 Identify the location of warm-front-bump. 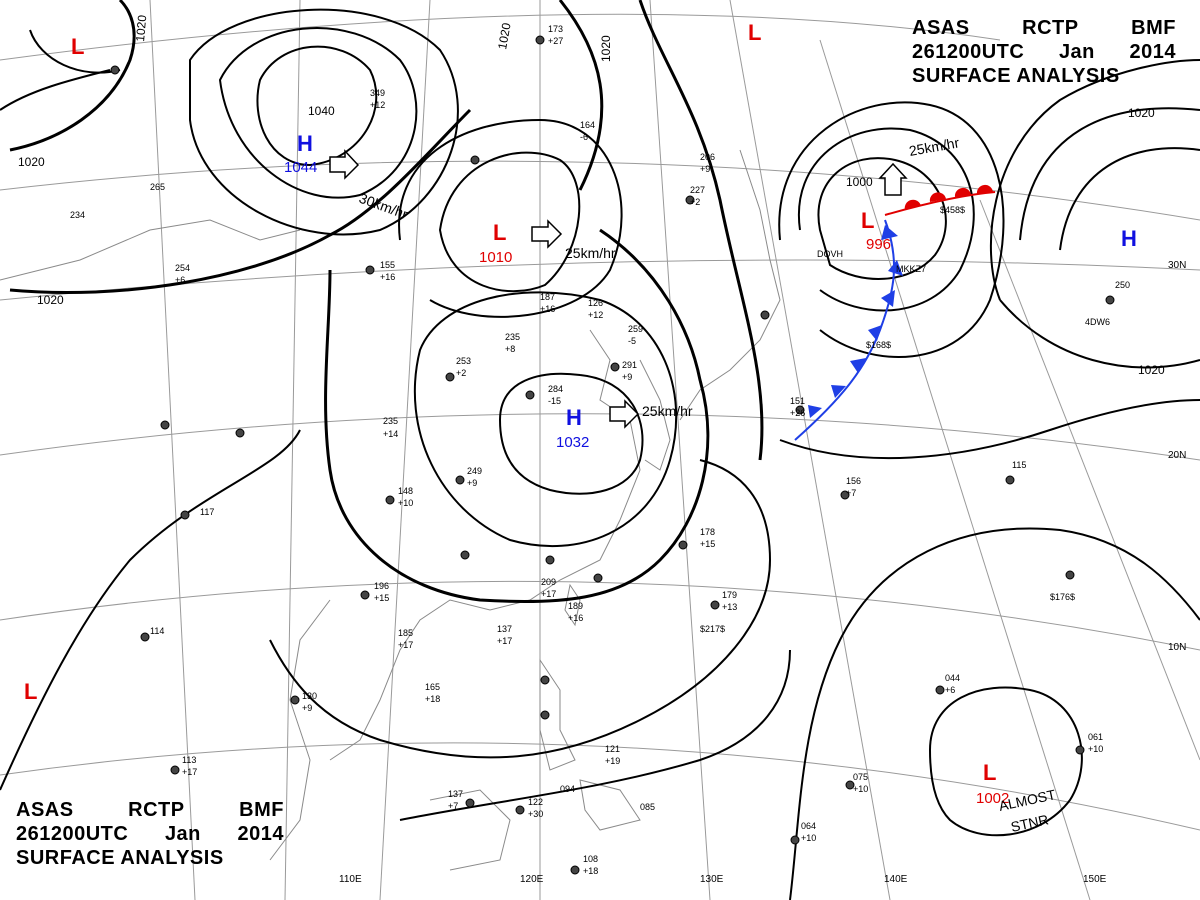
(912, 204).